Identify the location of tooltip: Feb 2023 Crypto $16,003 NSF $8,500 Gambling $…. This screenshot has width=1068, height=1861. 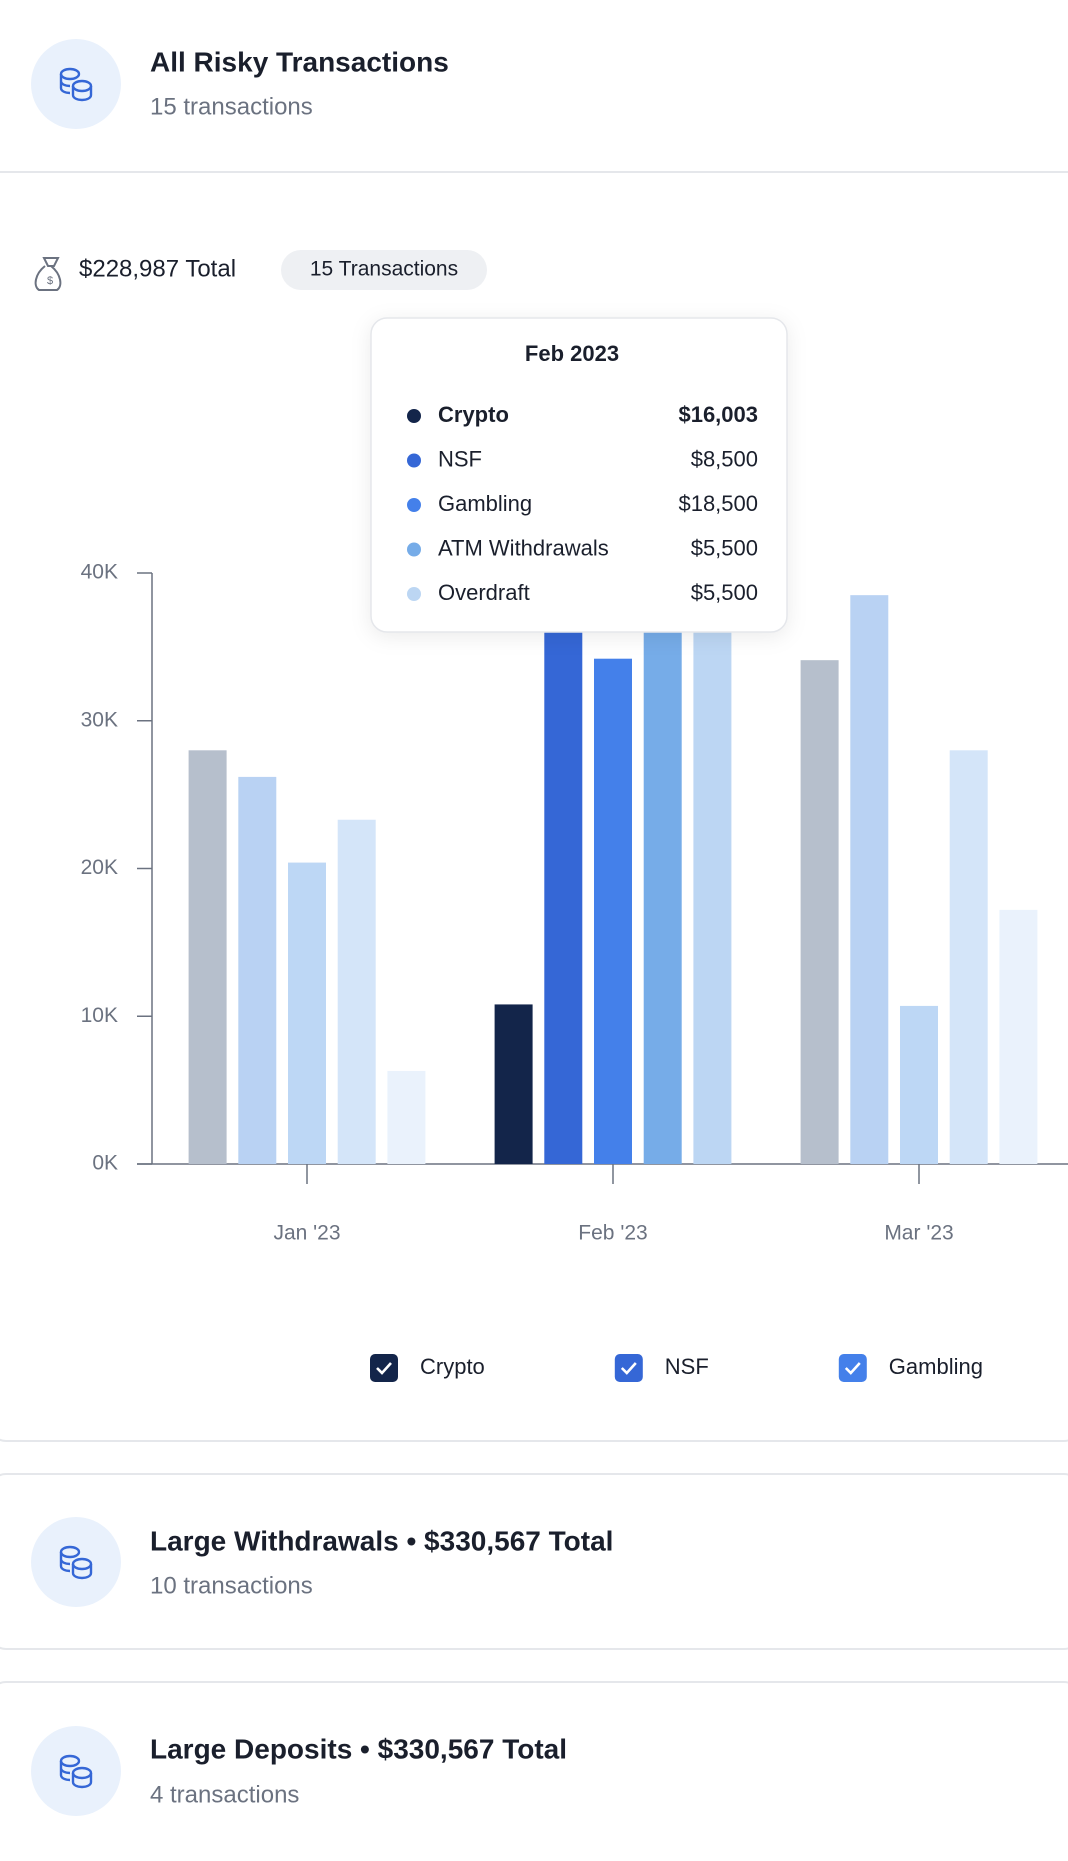
(579, 475).